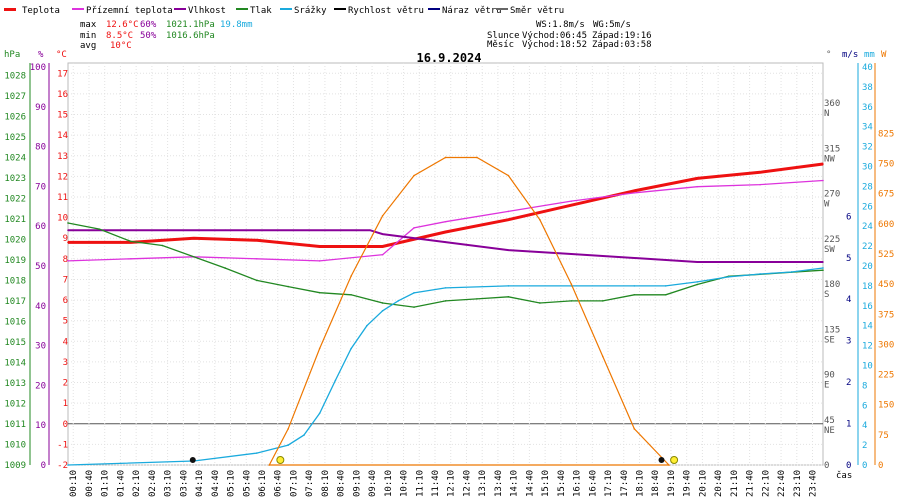 The height and width of the screenshot is (500, 900). What do you see at coordinates (41, 11) in the screenshot?
I see `legend-teplota: Teplota` at bounding box center [41, 11].